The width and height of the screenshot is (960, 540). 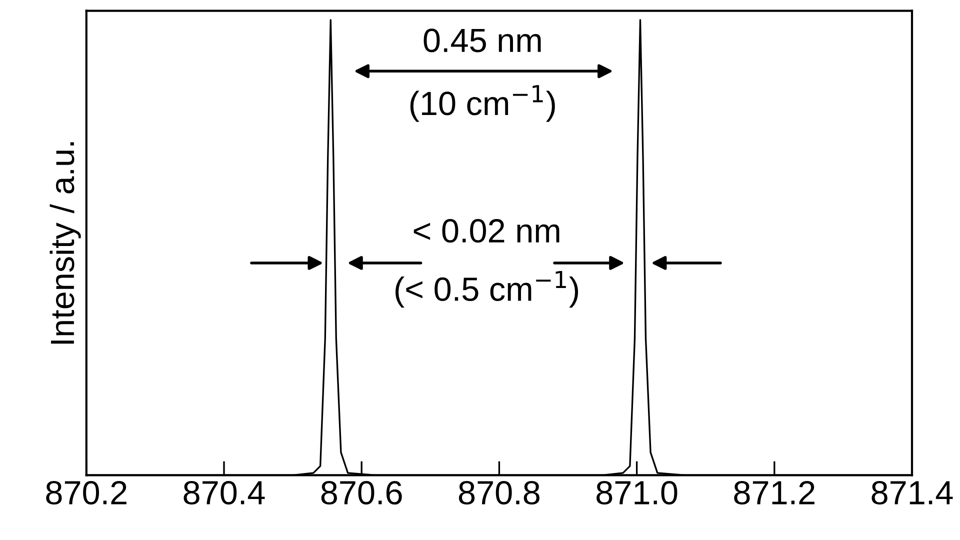 I want to click on x-tick-label: 870.2, so click(x=86, y=492).